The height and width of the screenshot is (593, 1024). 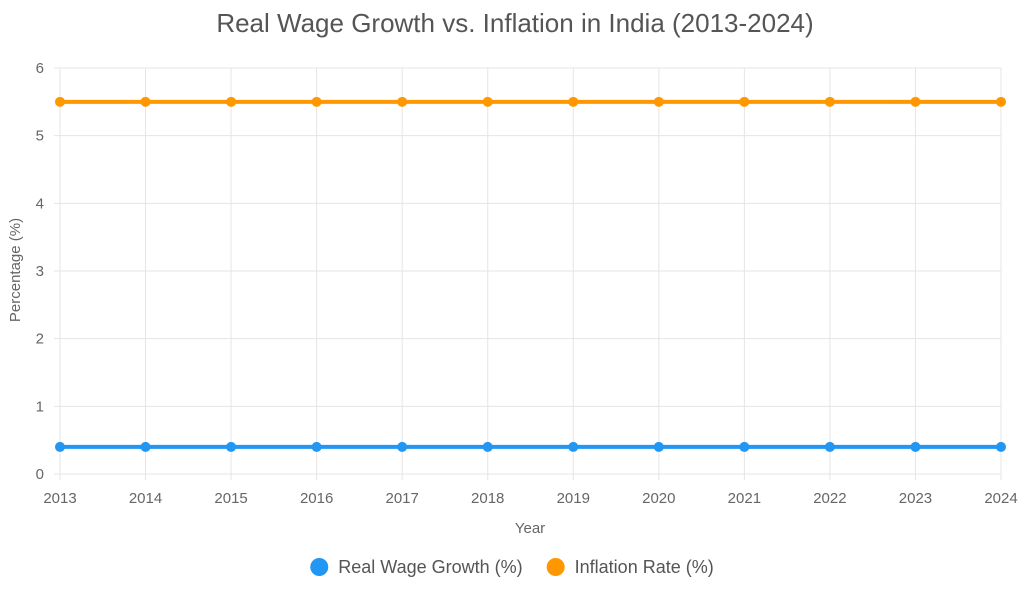 What do you see at coordinates (487, 498) in the screenshot?
I see `x-tick-label: 2018` at bounding box center [487, 498].